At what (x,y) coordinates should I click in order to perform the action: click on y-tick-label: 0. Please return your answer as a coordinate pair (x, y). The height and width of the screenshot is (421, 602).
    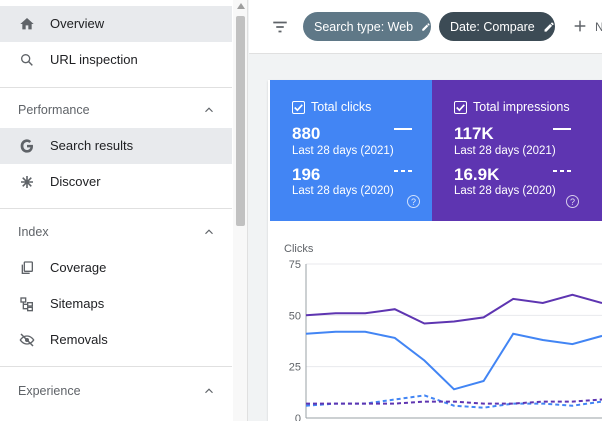
    Looking at the image, I should click on (298, 417).